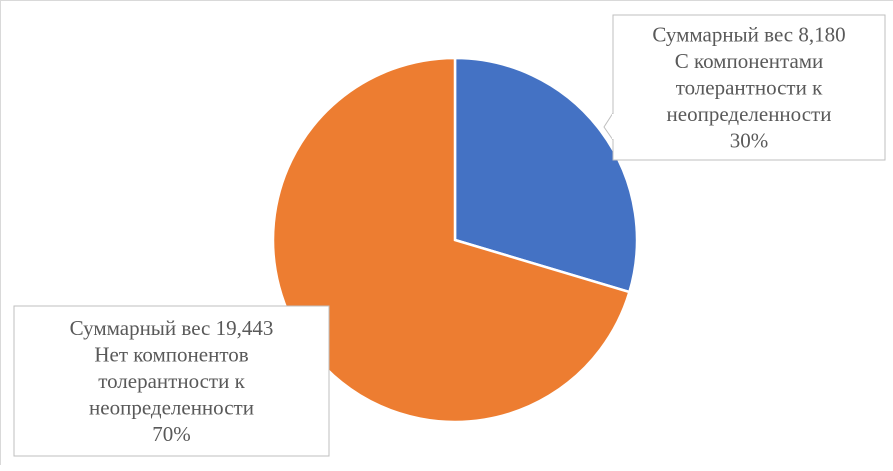  What do you see at coordinates (171, 355) in the screenshot?
I see `label-2-line-2: Нет компонентов` at bounding box center [171, 355].